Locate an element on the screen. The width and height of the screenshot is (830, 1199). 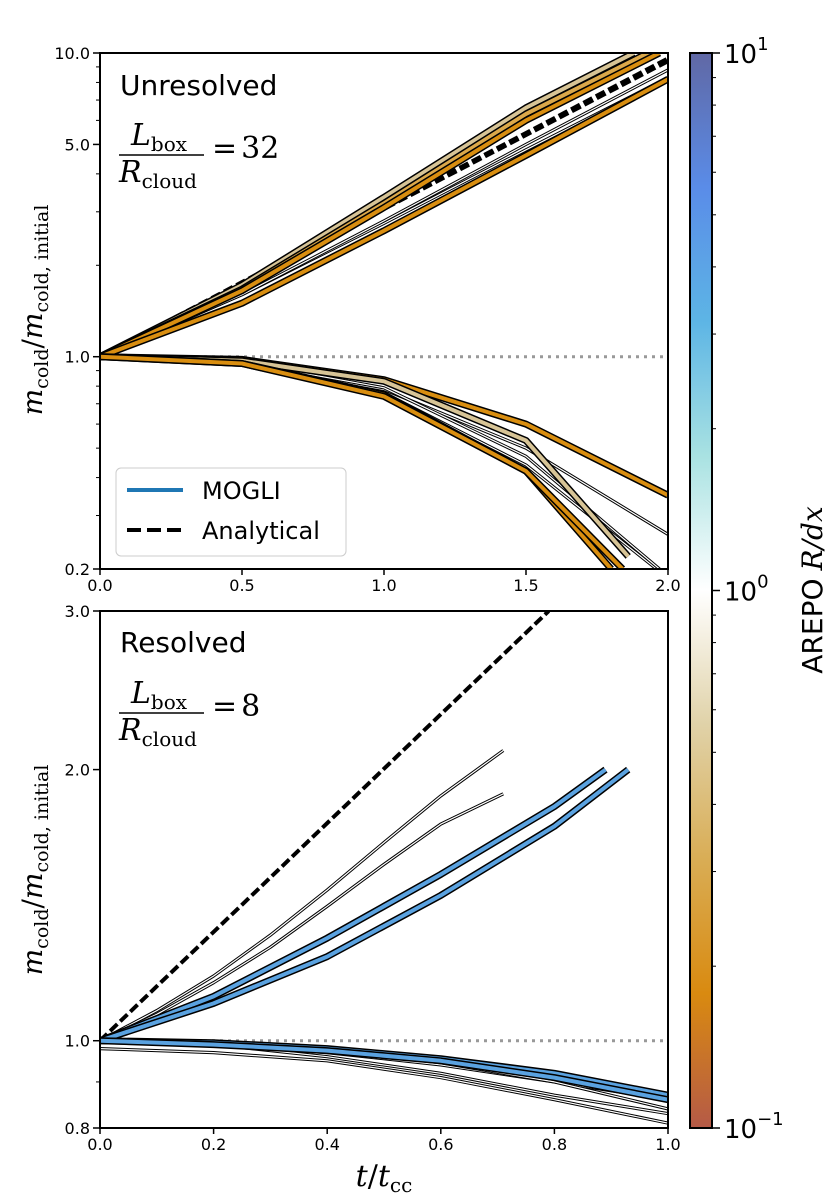
top-ytick-label: 1.0 is located at coordinates (77, 357).